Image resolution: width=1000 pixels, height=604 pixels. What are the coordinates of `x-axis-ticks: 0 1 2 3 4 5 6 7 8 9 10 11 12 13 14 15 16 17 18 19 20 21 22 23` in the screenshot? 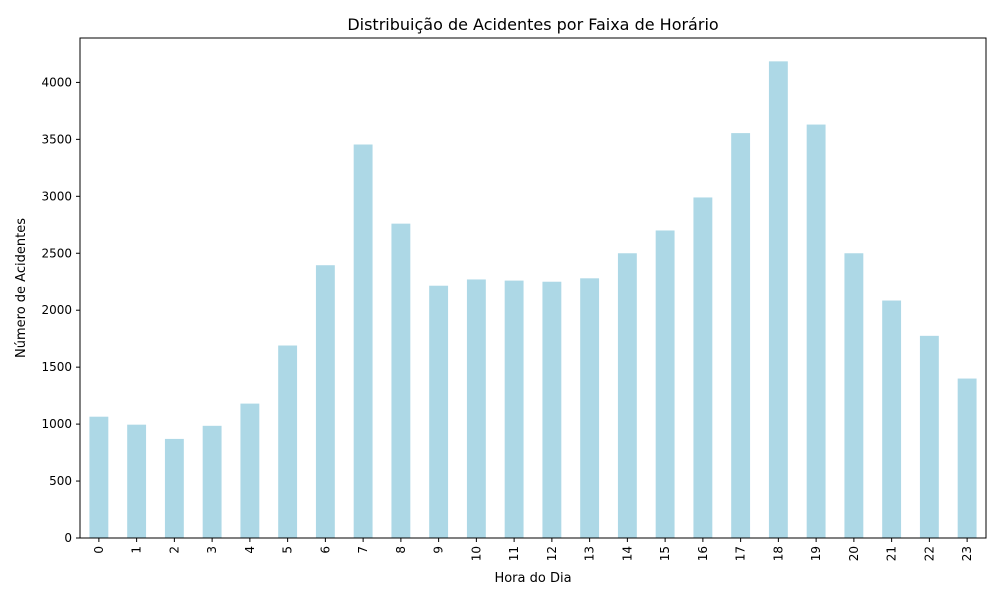 It's located at (533, 549).